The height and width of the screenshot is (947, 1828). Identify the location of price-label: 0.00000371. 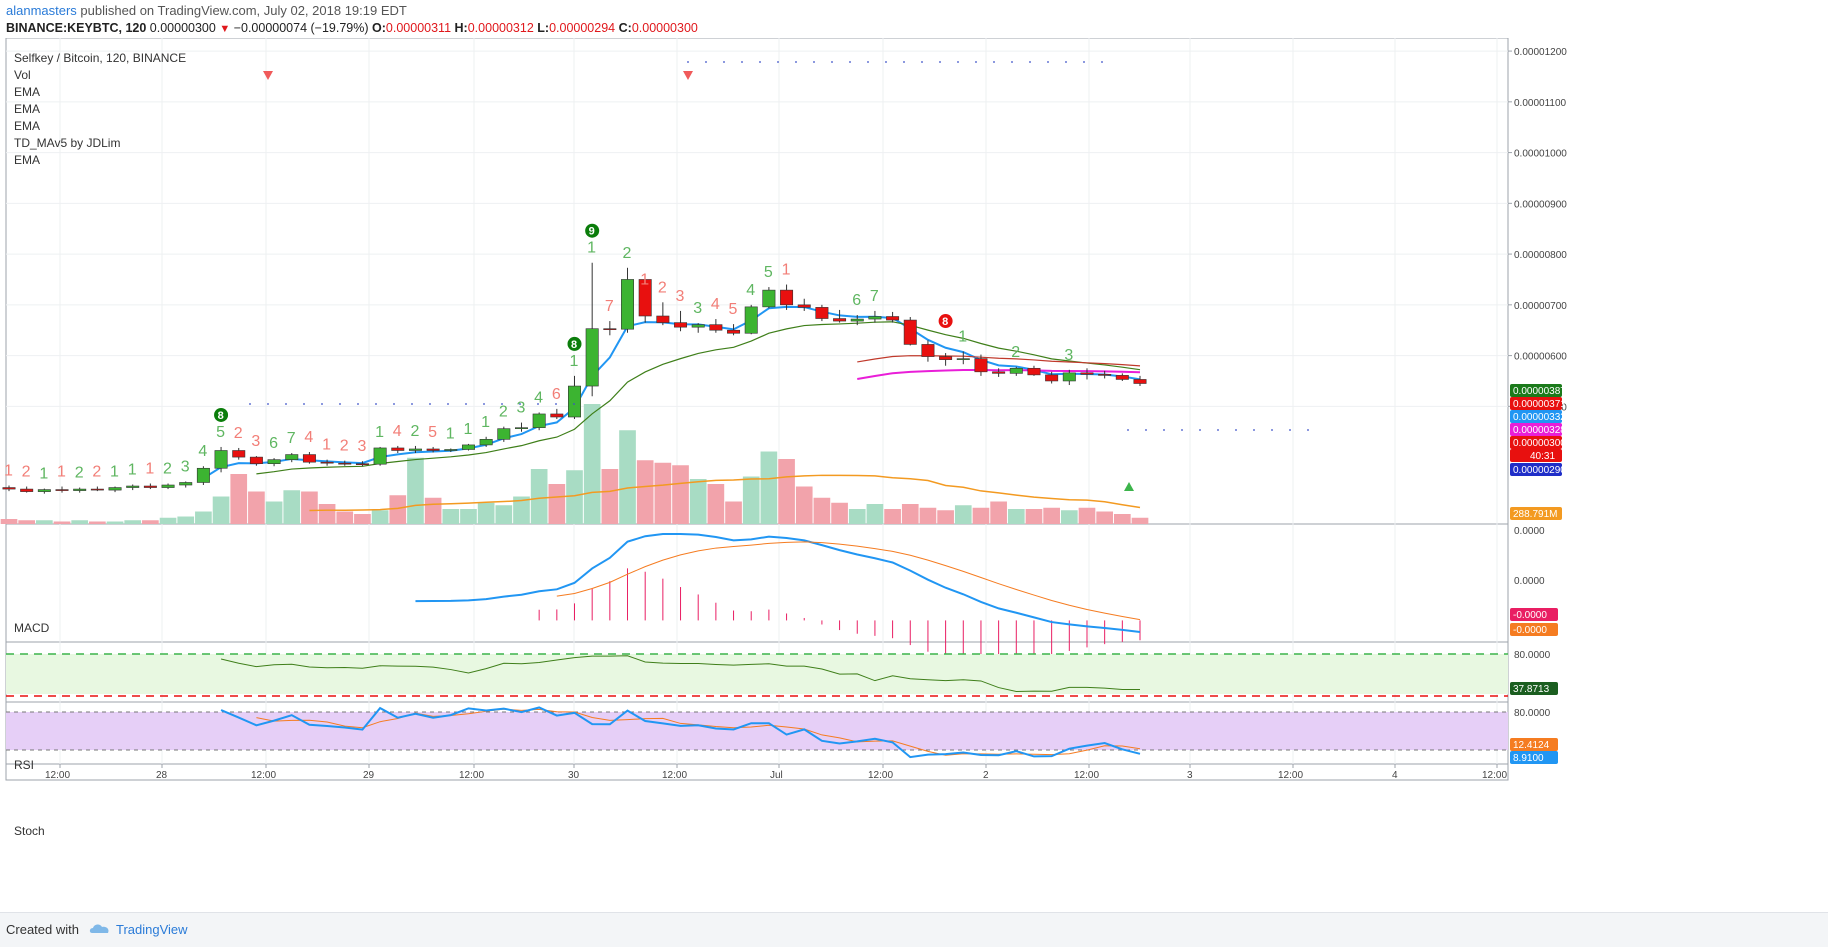
(1539, 404).